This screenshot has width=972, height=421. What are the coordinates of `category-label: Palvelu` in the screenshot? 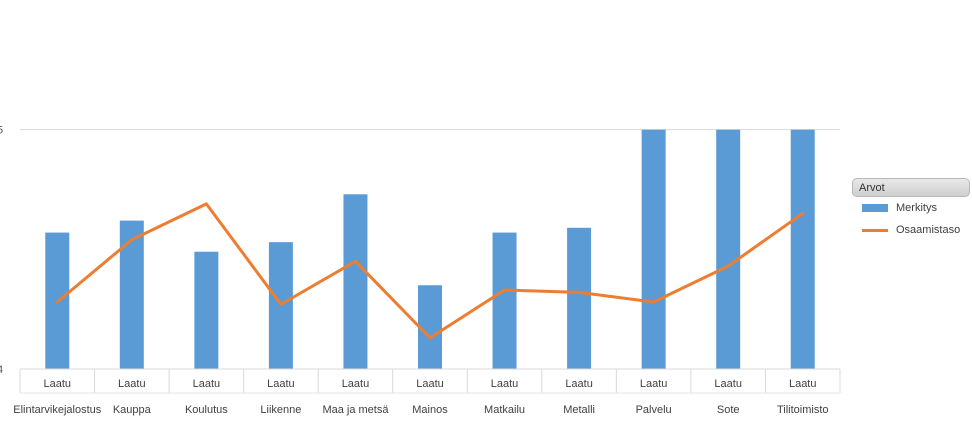 It's located at (654, 410).